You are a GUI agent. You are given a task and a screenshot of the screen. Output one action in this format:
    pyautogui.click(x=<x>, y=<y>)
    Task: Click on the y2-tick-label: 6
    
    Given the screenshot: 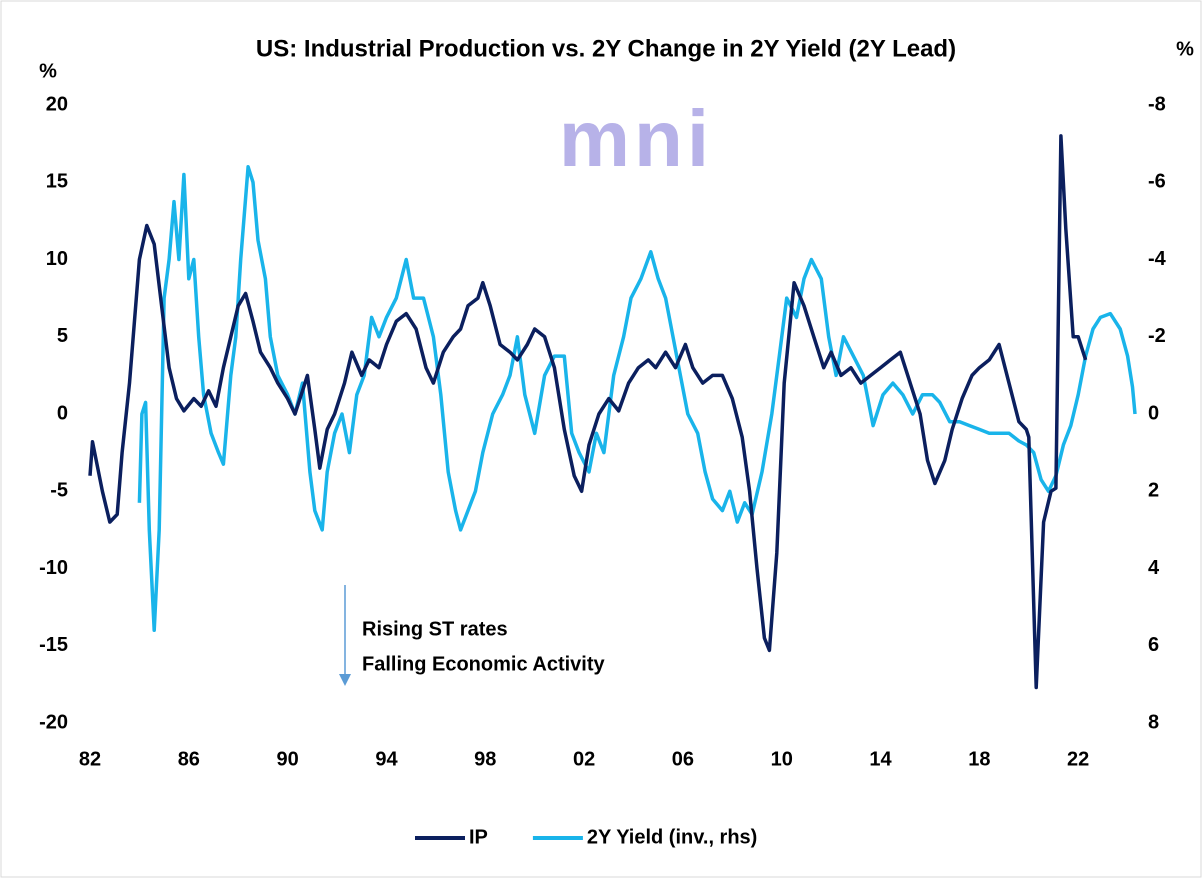 What is the action you would take?
    pyautogui.click(x=1153, y=645)
    